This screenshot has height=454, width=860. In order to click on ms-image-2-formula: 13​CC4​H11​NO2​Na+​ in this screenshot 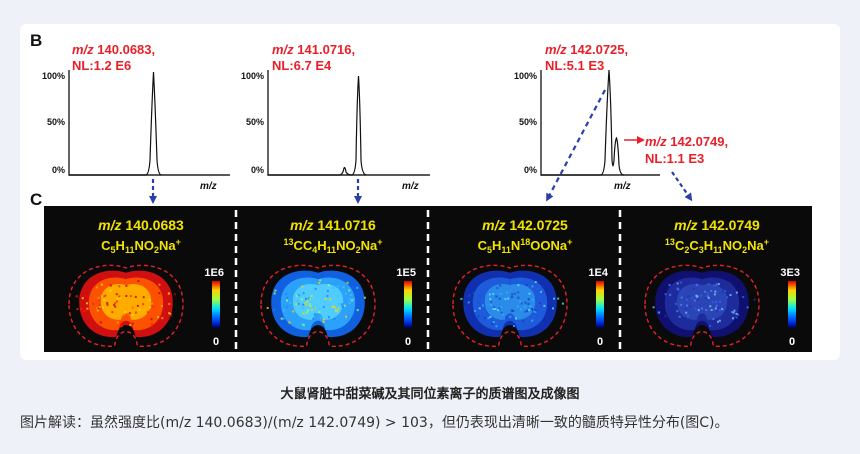, I will do `click(332, 246)`.